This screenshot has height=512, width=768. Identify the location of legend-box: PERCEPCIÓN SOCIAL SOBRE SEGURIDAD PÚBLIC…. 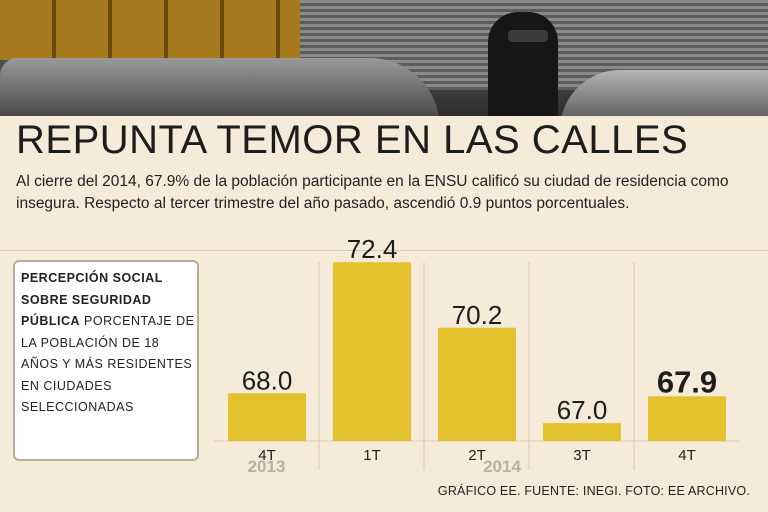
(106, 360).